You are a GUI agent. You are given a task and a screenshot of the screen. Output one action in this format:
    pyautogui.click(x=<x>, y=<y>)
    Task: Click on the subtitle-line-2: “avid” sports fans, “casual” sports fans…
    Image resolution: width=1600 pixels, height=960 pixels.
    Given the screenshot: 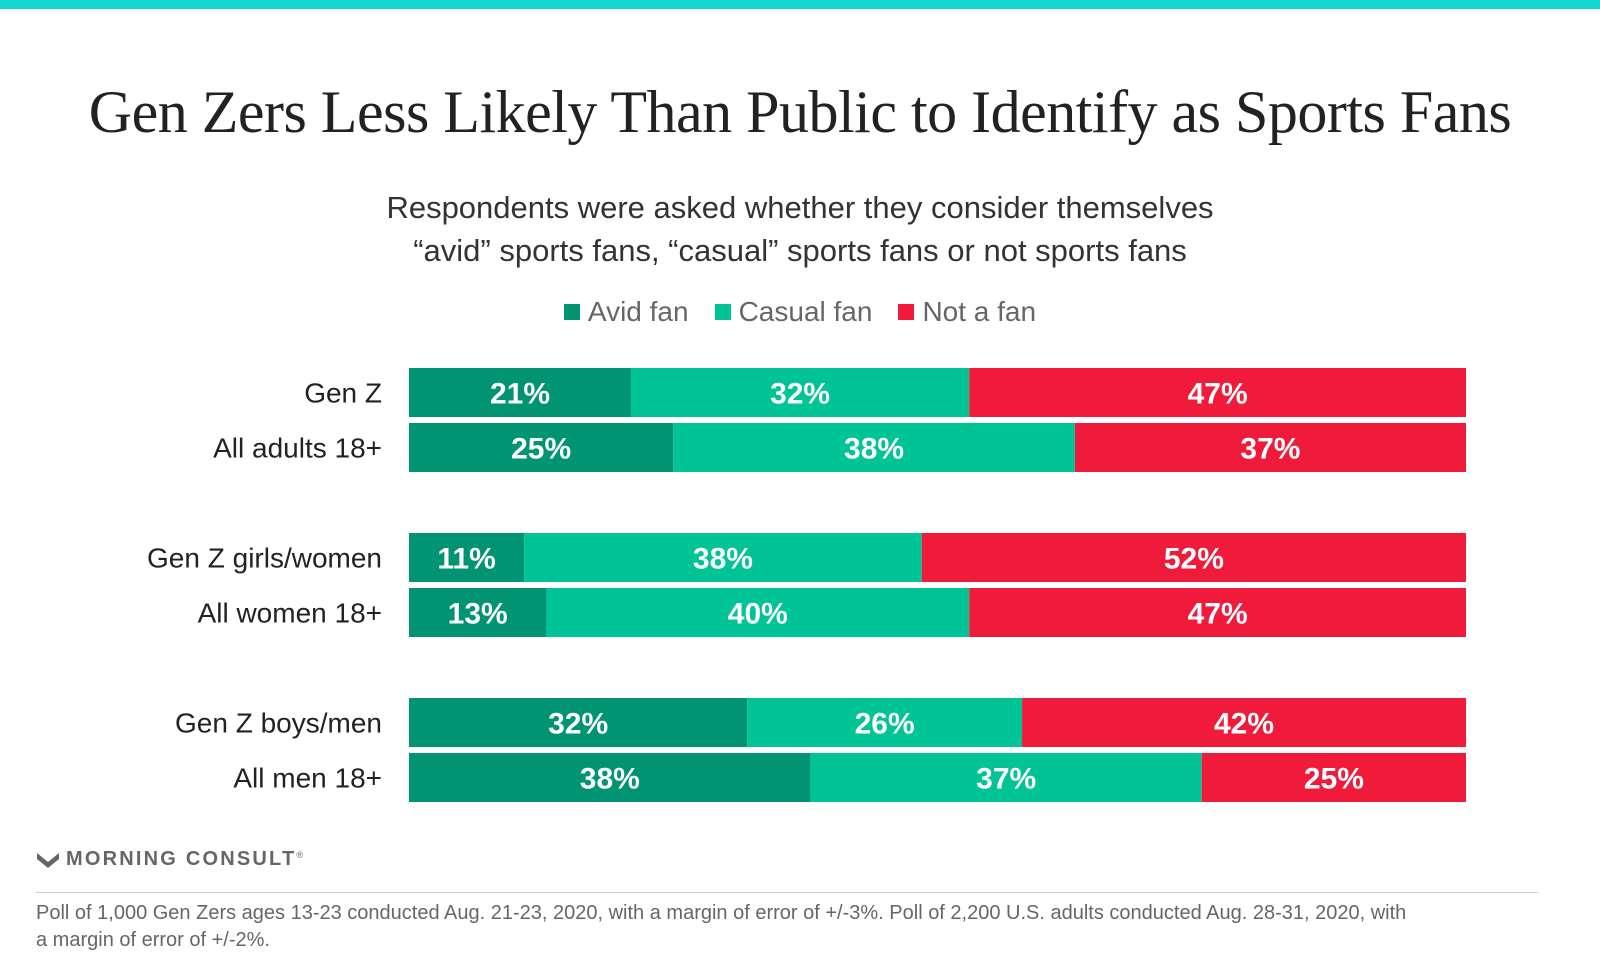 What is the action you would take?
    pyautogui.click(x=800, y=250)
    